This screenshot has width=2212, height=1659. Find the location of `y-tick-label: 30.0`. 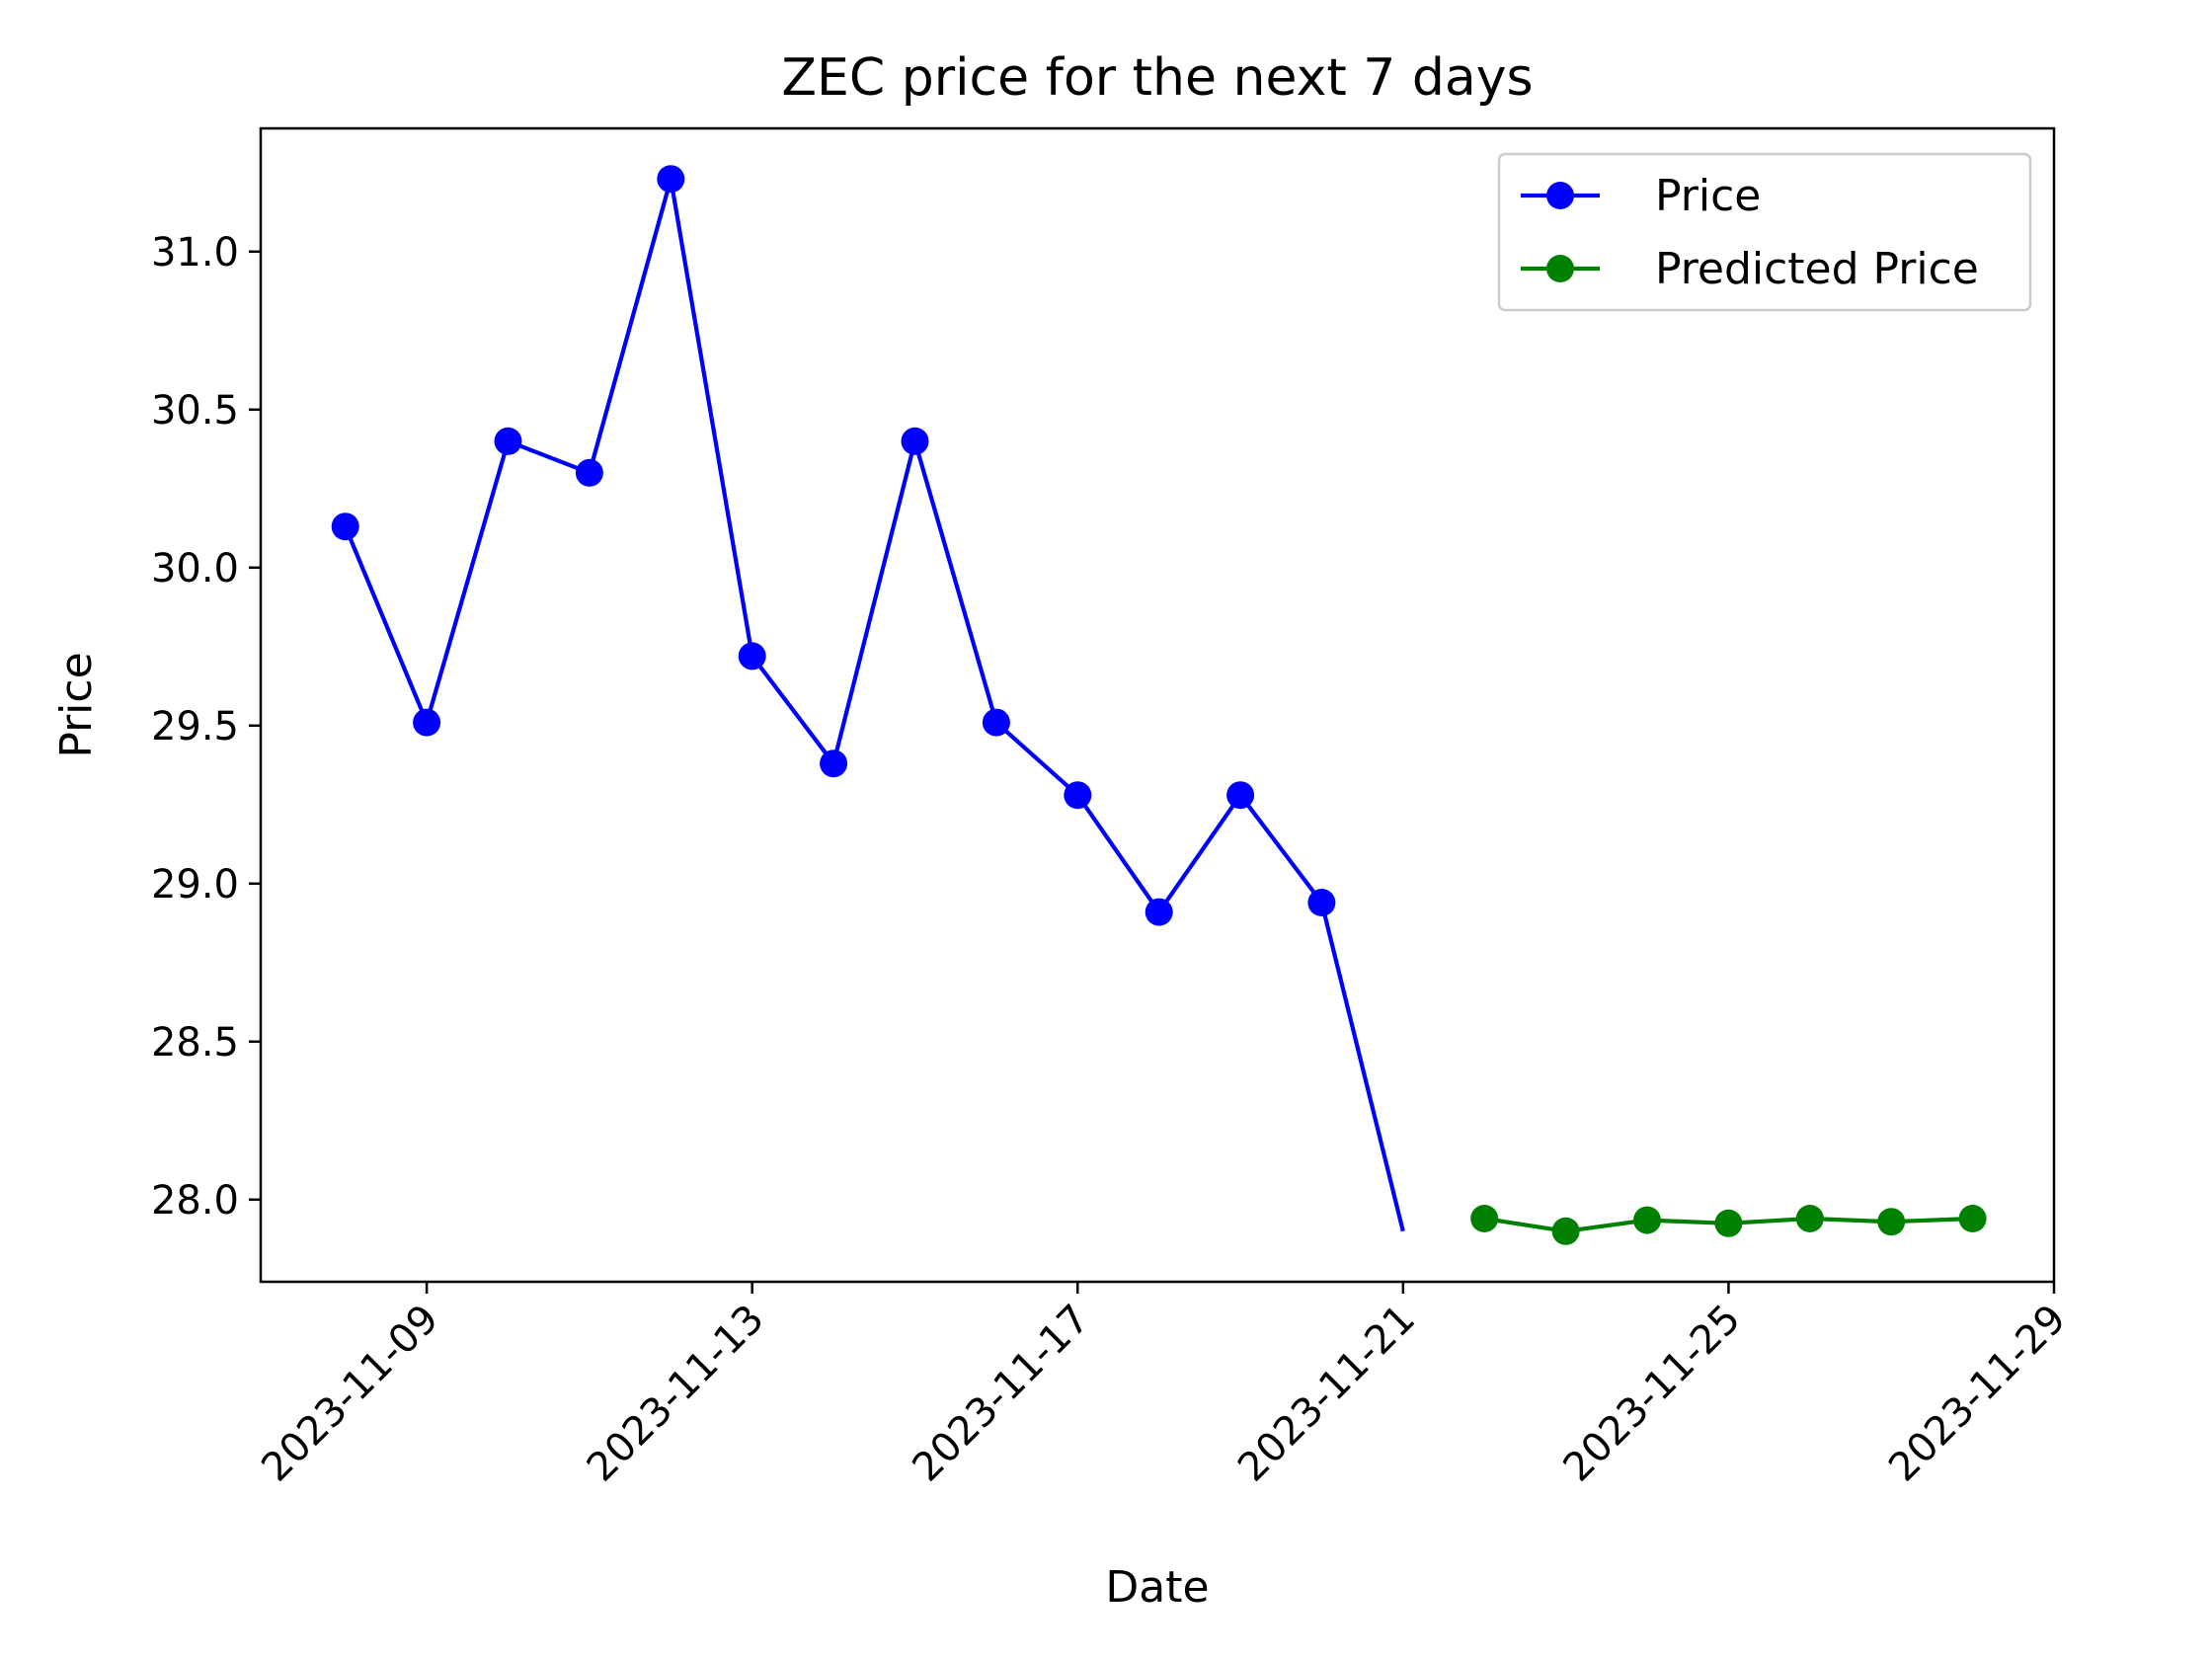

y-tick-label: 30.0 is located at coordinates (195, 569).